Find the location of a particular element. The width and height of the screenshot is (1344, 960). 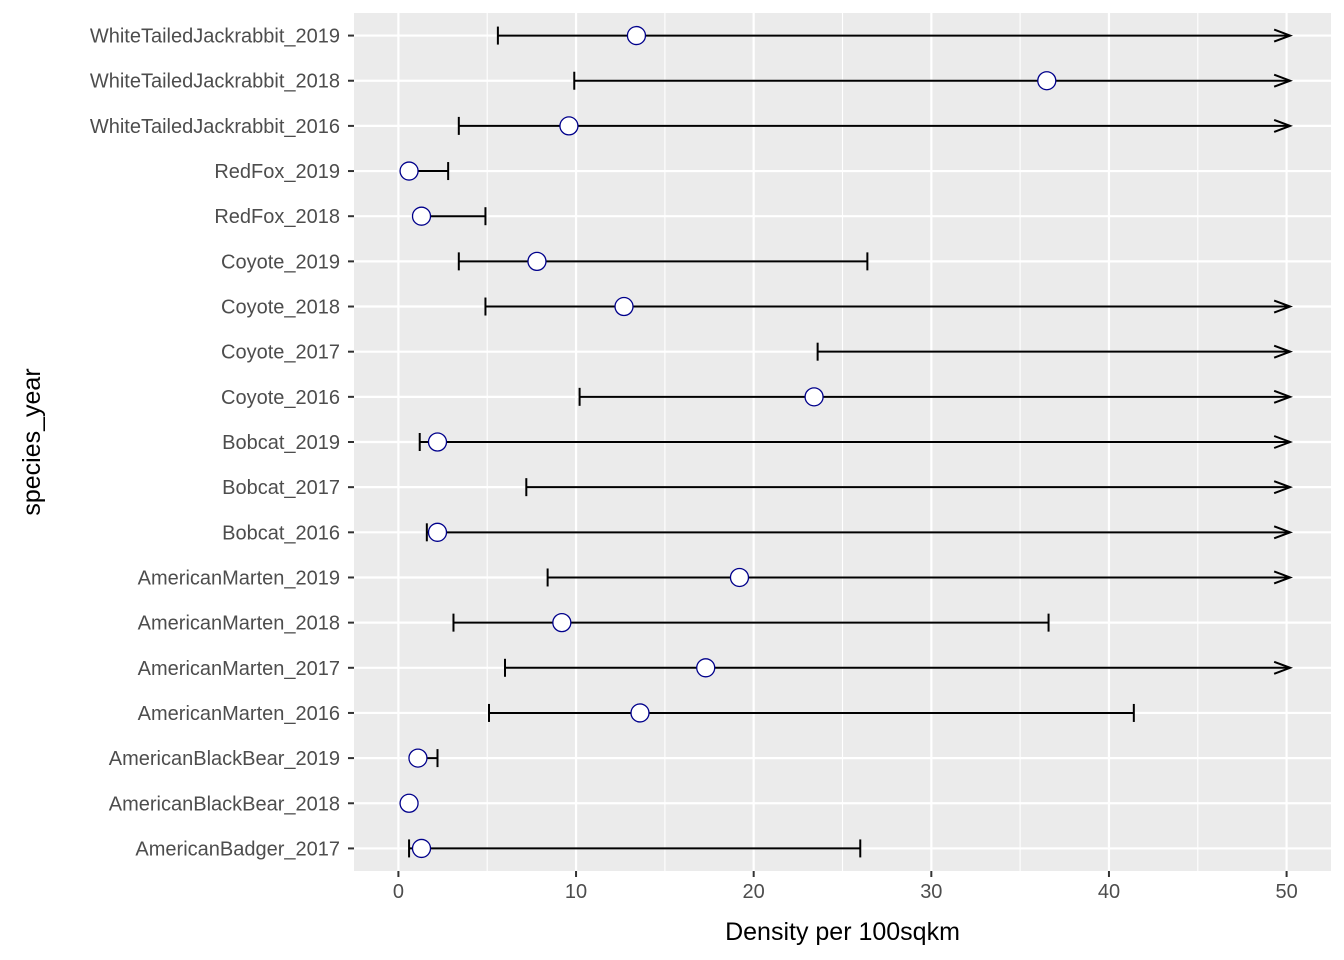

x-tick-label: 40 is located at coordinates (1109, 892).